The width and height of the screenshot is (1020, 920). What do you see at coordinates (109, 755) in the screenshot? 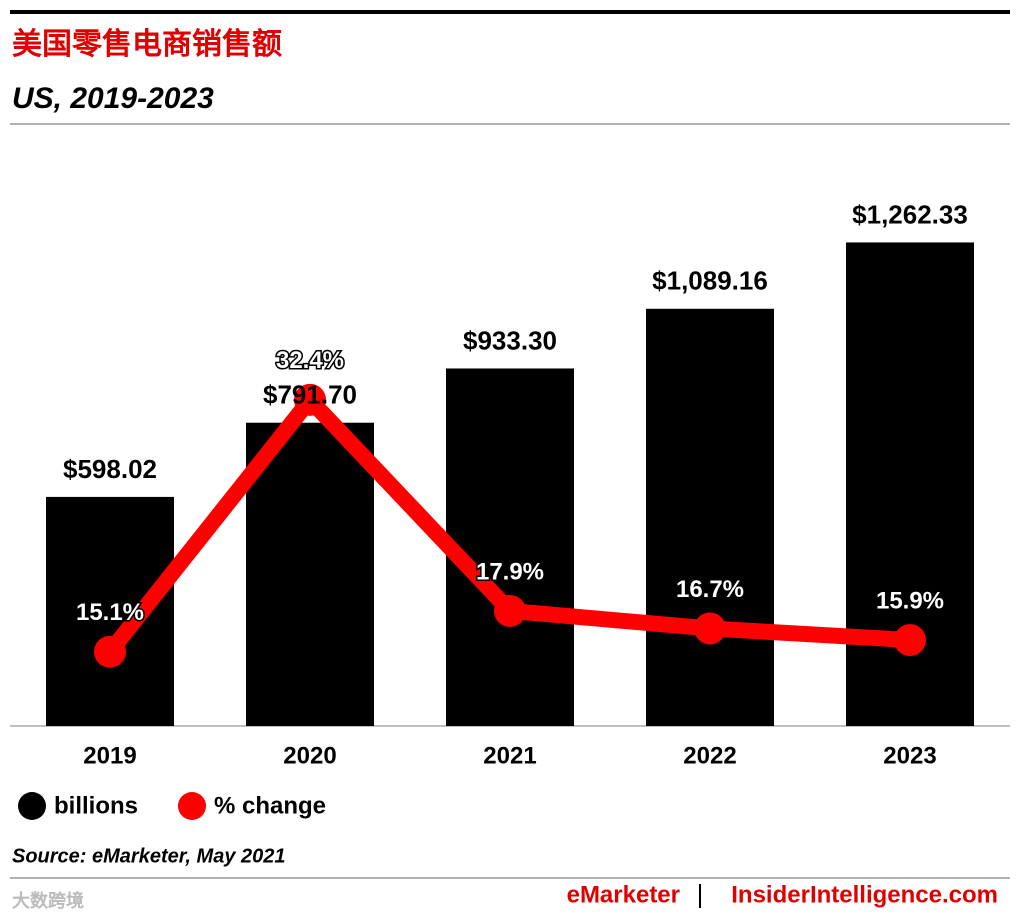
I see `x-tick-label: 2019` at bounding box center [109, 755].